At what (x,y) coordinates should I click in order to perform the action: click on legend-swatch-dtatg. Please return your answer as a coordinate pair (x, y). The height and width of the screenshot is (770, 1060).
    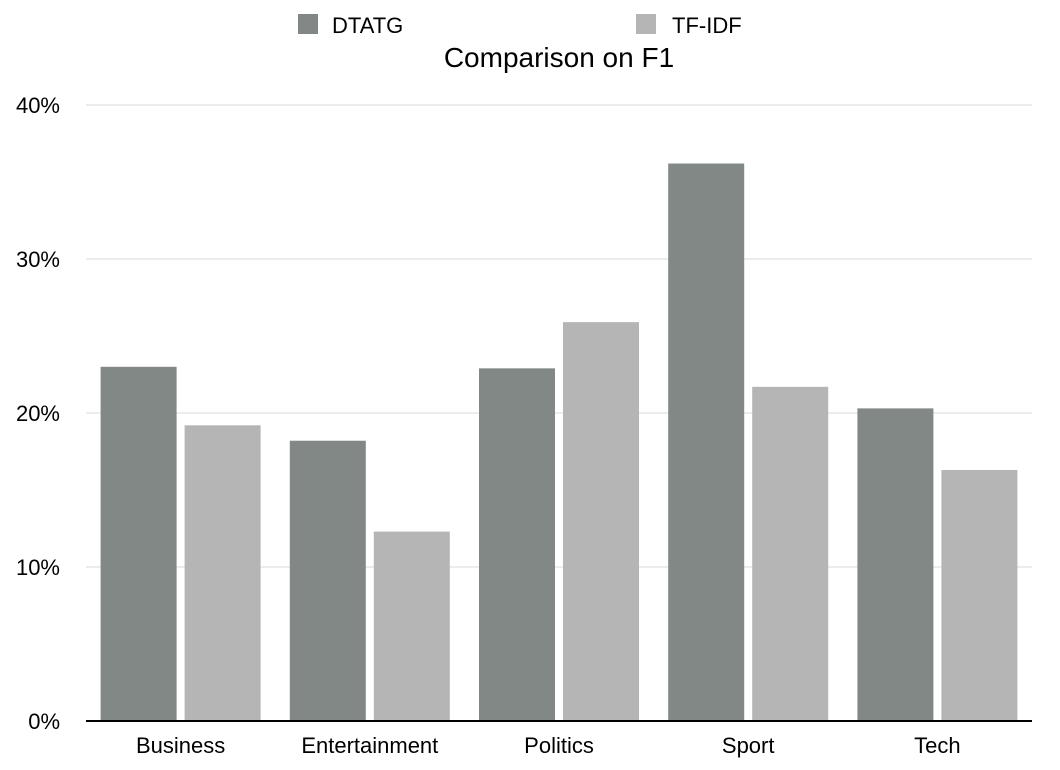
    Looking at the image, I should click on (308, 24).